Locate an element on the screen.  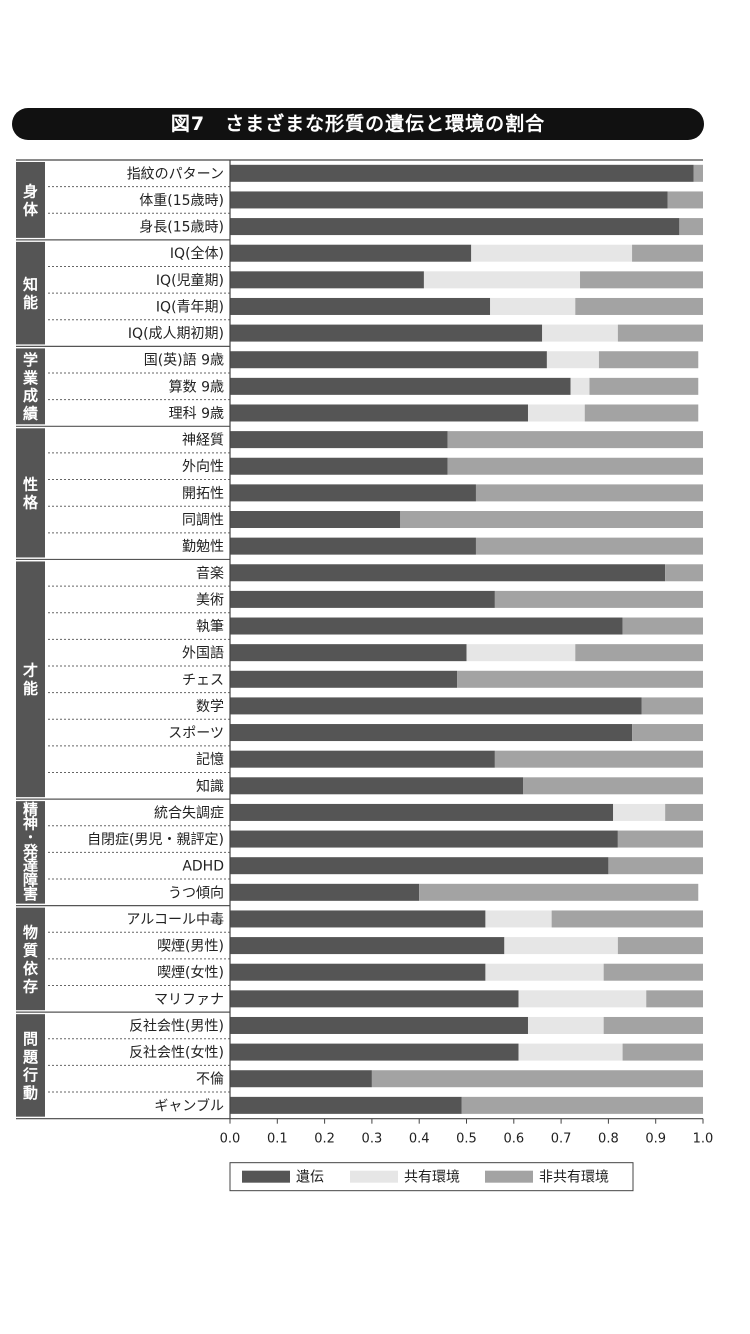
x-tick-label: 0.6 is located at coordinates (513, 1139).